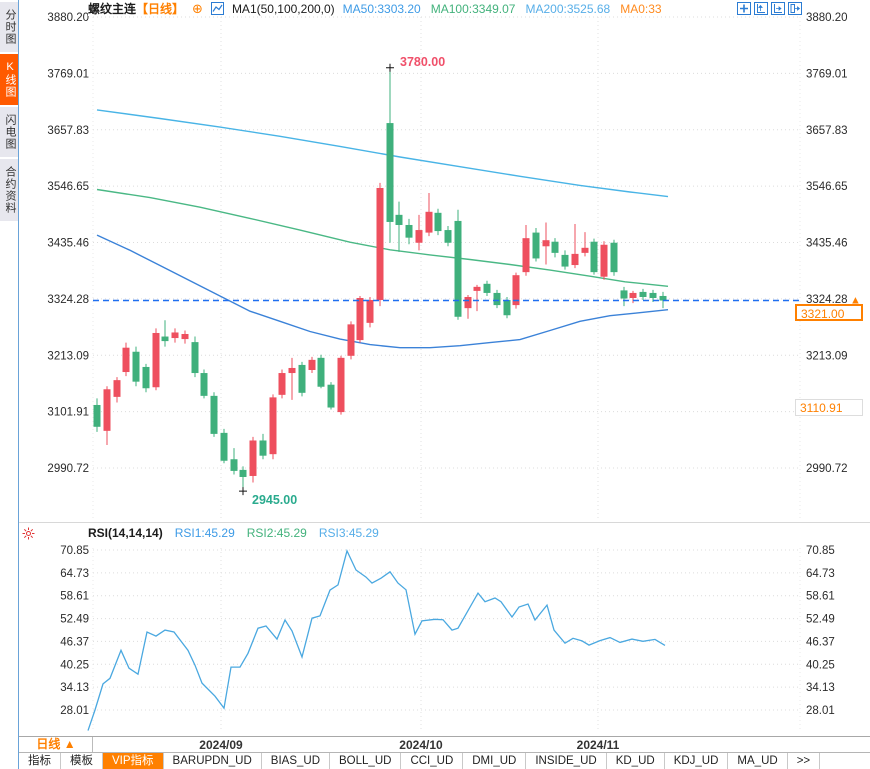 This screenshot has width=870, height=769. I want to click on indicator-tab-CCI_UD: CCI_UD, so click(432, 761).